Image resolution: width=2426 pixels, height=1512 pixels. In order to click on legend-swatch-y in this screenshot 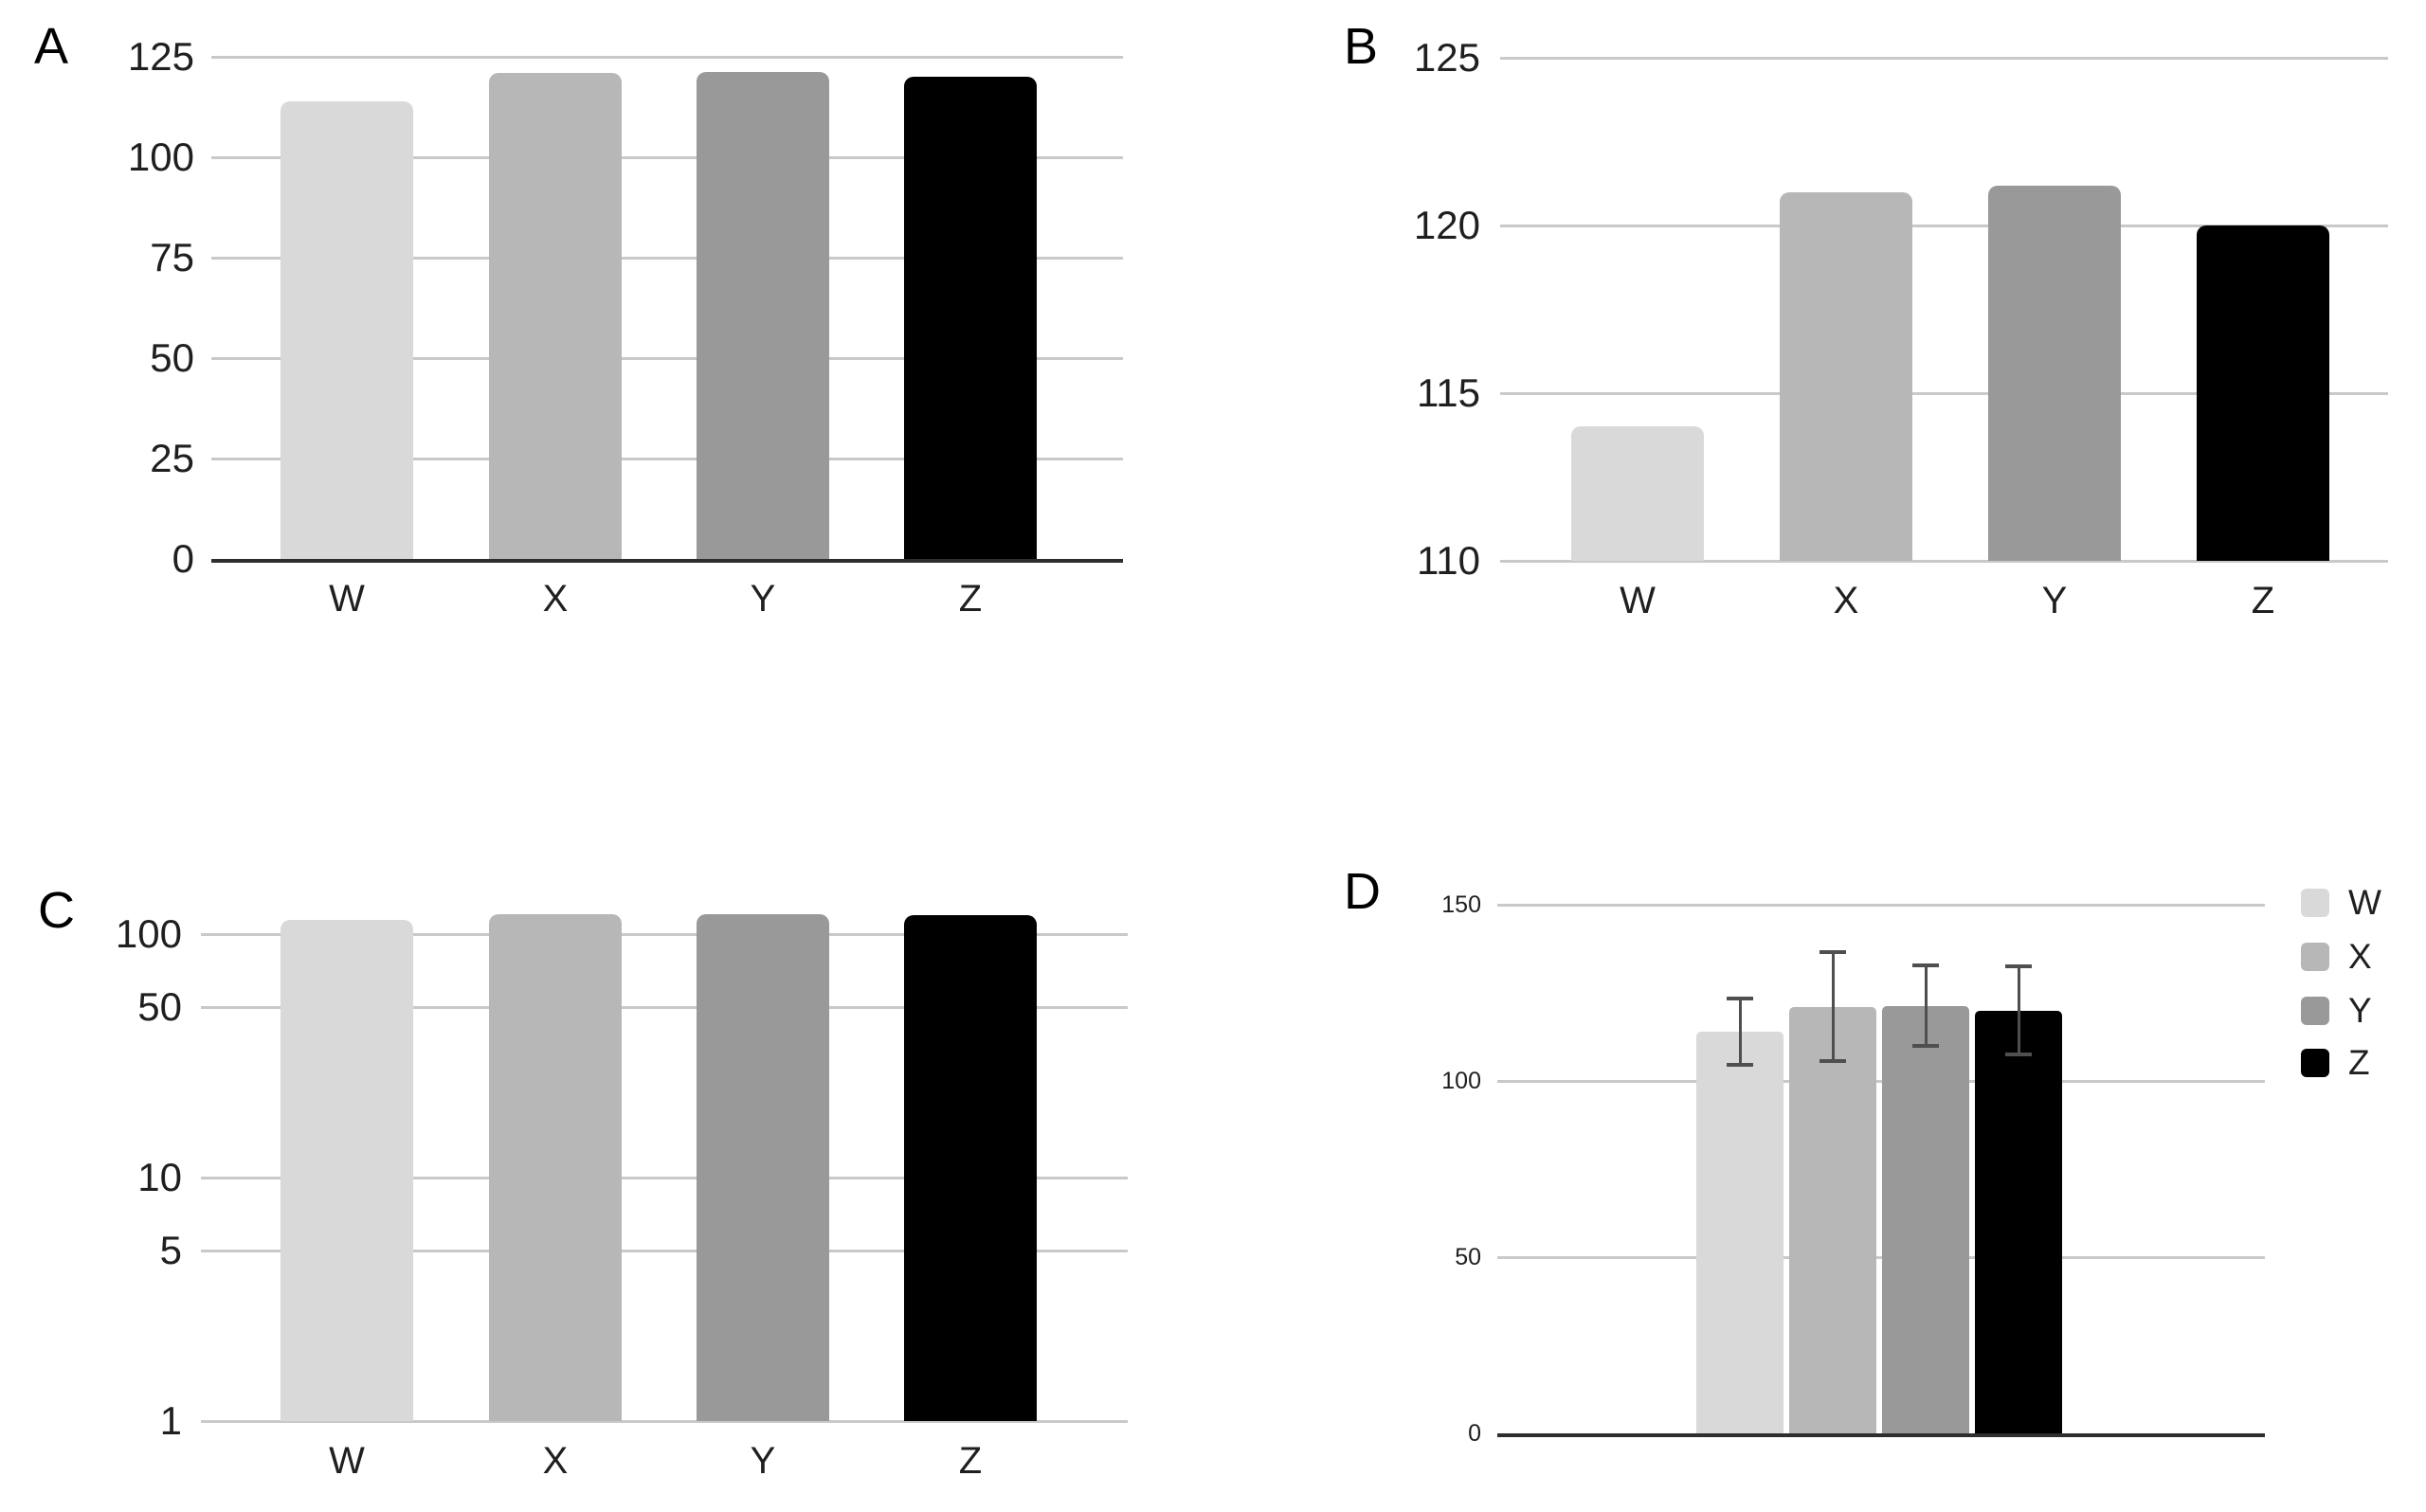, I will do `click(2315, 1011)`.